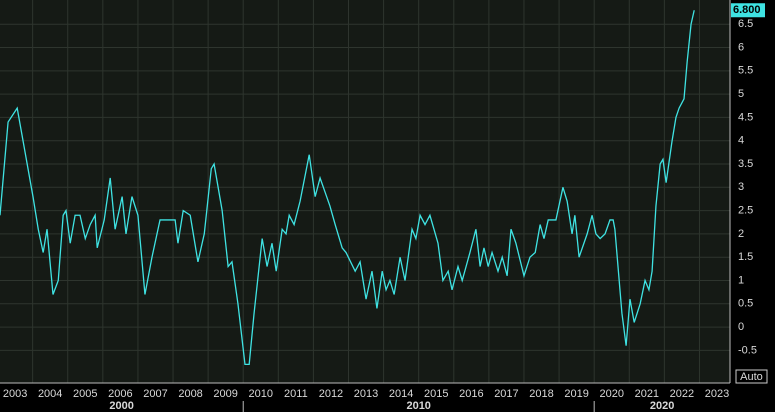  I want to click on x-tick-label: 2006, so click(120, 394).